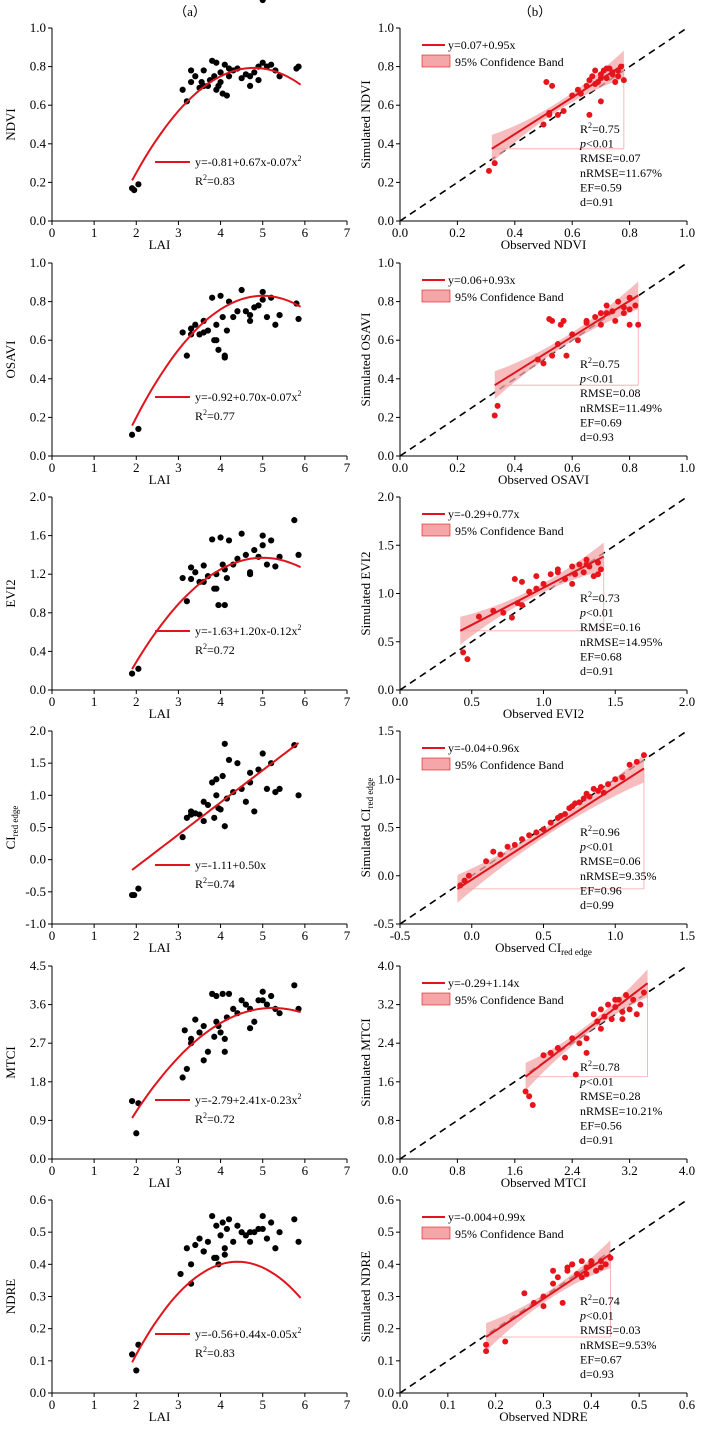 The width and height of the screenshot is (703, 1430). Describe the element at coordinates (205, 1349) in the screenshot. I see `fit-r2-sup: 2` at that location.